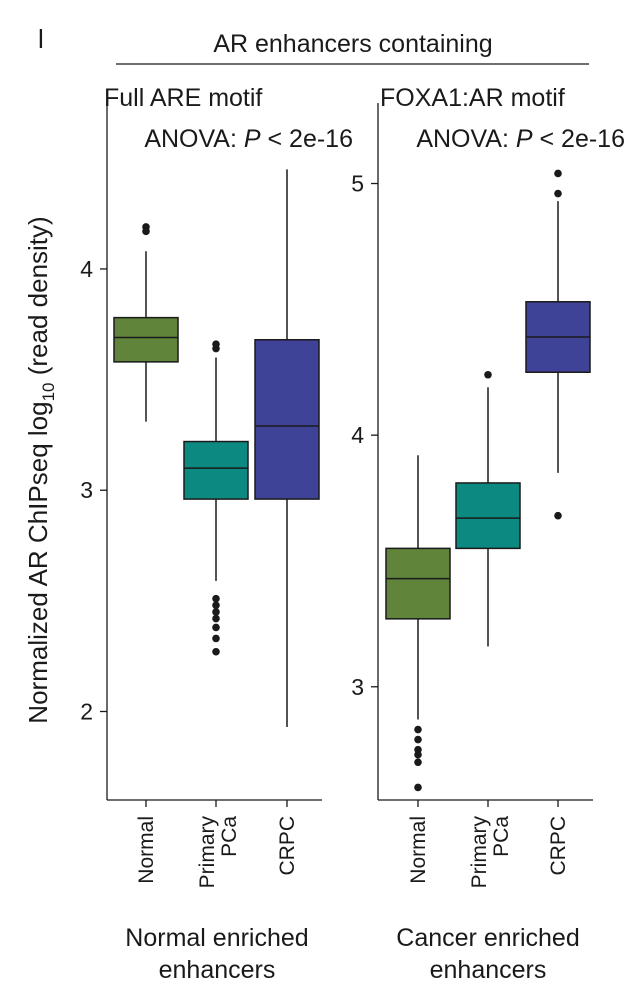 The width and height of the screenshot is (625, 997). Describe the element at coordinates (48, 392) in the screenshot. I see `y-axis-label-subscript: 10` at that location.